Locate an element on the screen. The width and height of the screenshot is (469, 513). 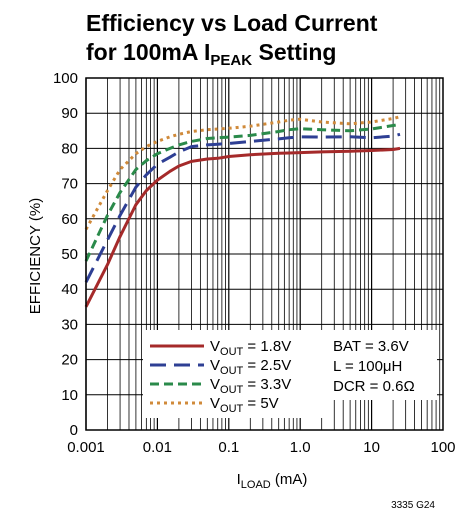
condition-label: DCR = 0.6Ω is located at coordinates (374, 386).